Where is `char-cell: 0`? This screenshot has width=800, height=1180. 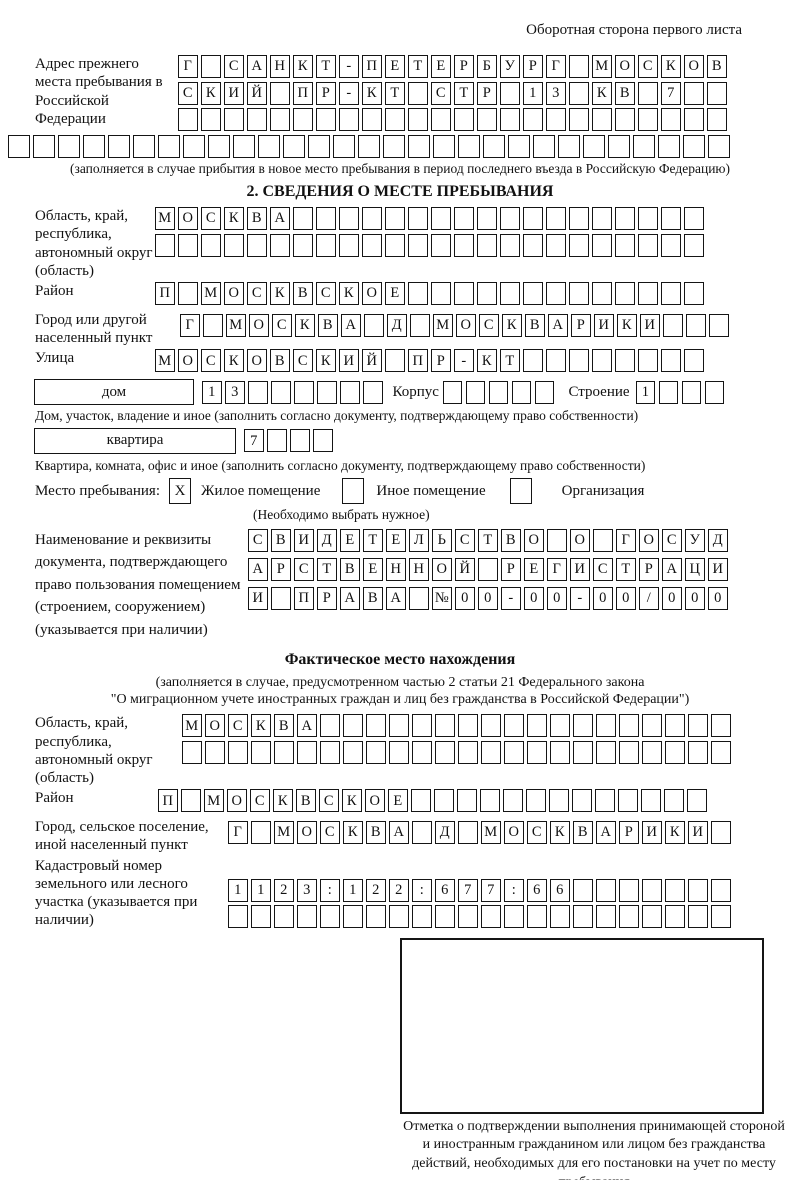
char-cell: 0 is located at coordinates (465, 598).